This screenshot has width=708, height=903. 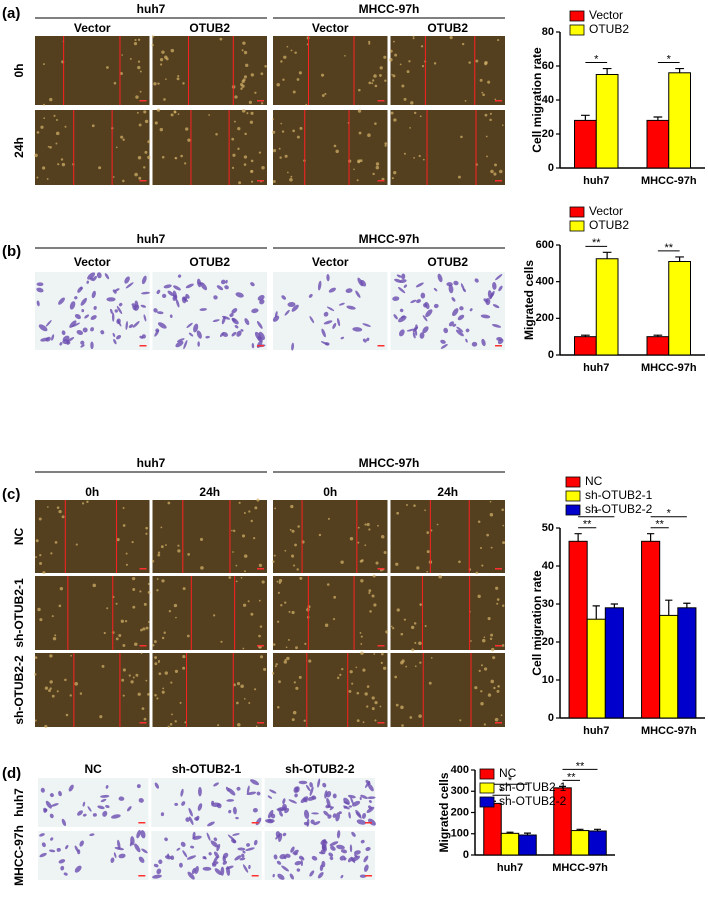 What do you see at coordinates (460, 770) in the screenshot?
I see `y-tick-label: 400` at bounding box center [460, 770].